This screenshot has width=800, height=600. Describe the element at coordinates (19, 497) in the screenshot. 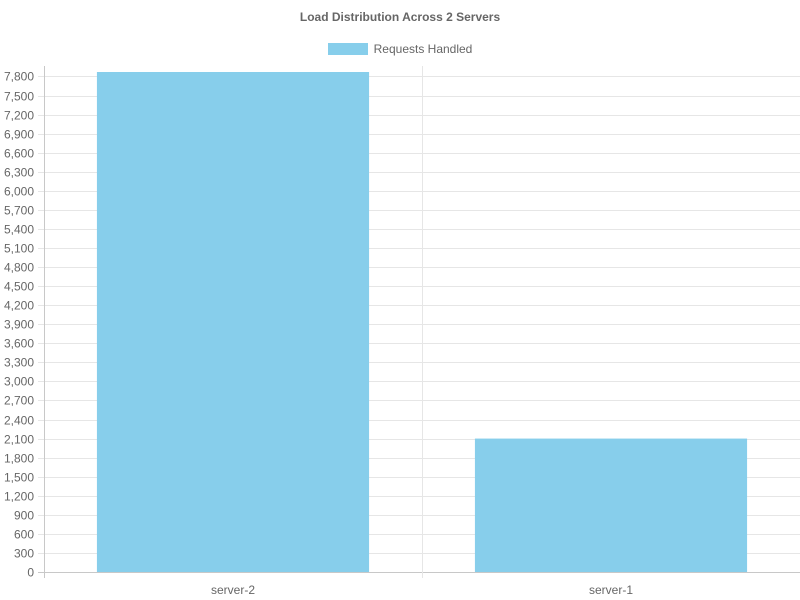

I see `y-tick-label: 1,200` at that location.